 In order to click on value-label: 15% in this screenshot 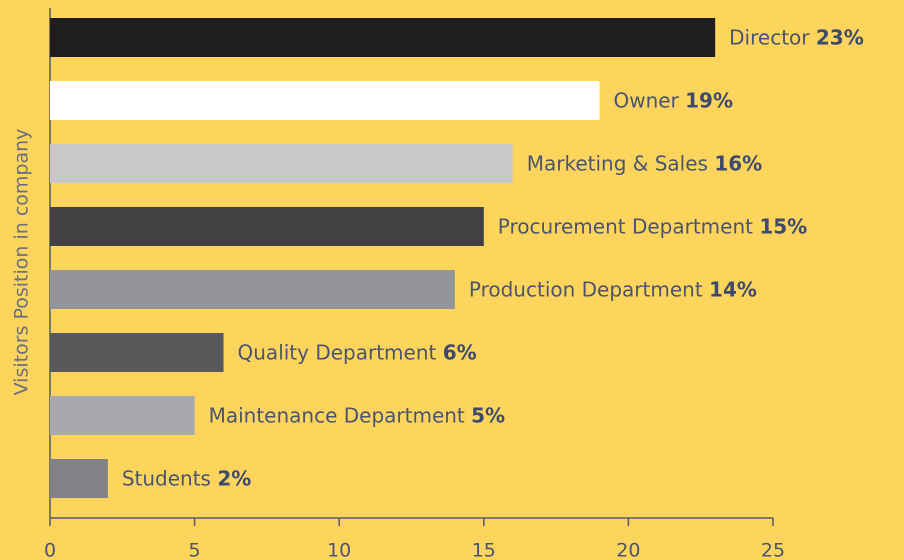, I will do `click(783, 226)`.